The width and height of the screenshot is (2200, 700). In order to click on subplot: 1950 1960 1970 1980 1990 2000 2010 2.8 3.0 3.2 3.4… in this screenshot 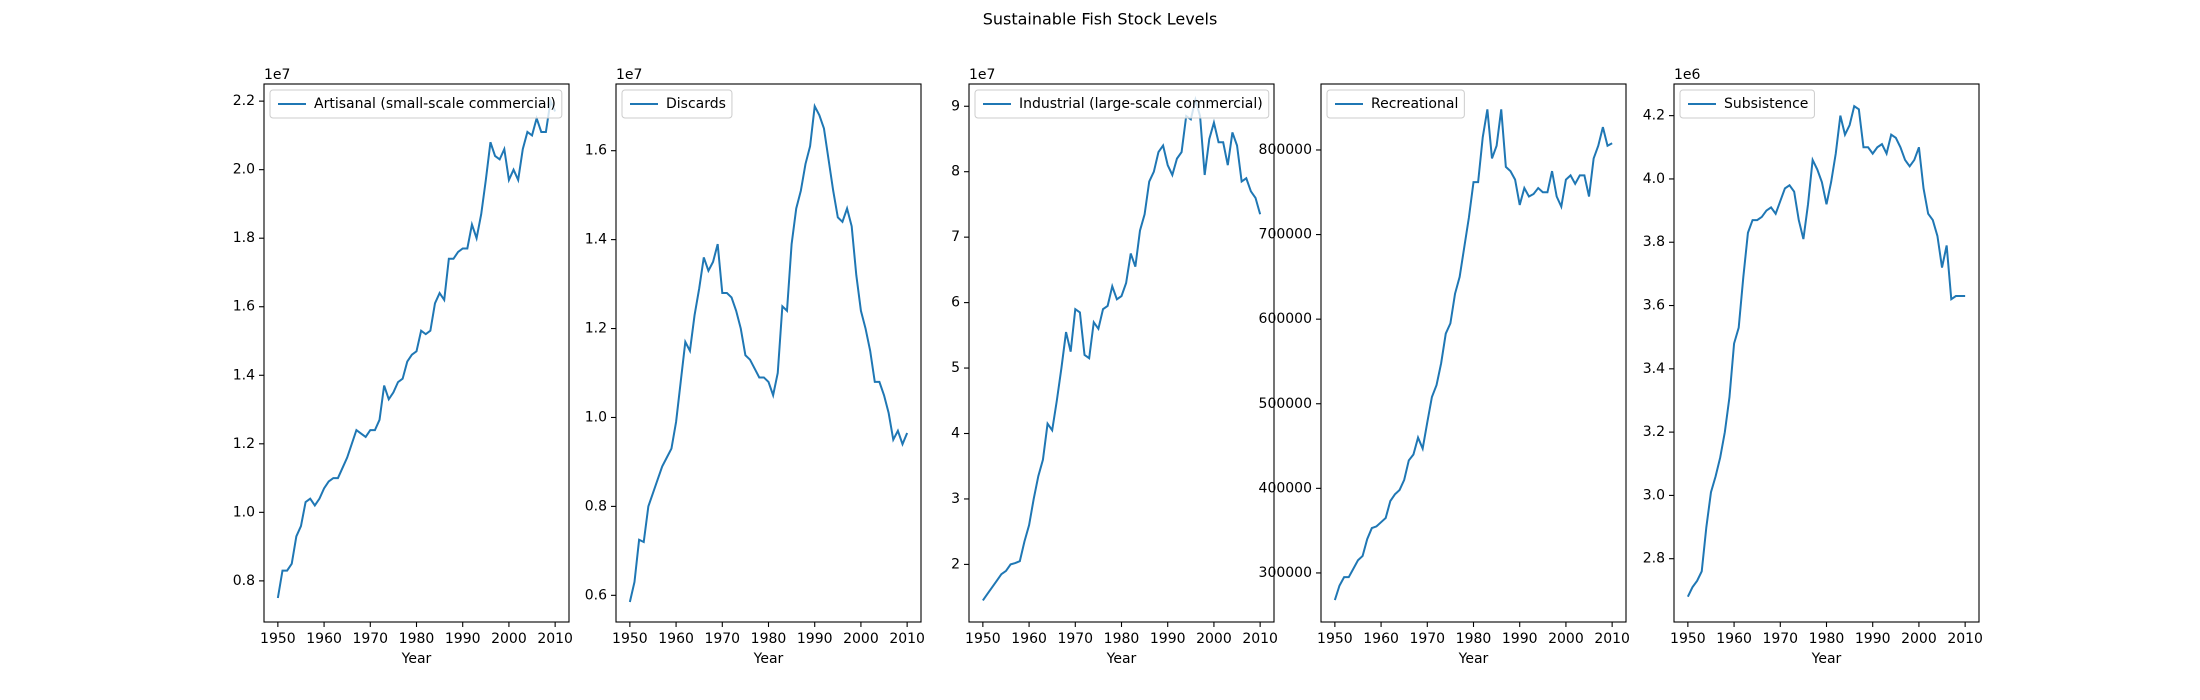, I will do `click(1813, 367)`.